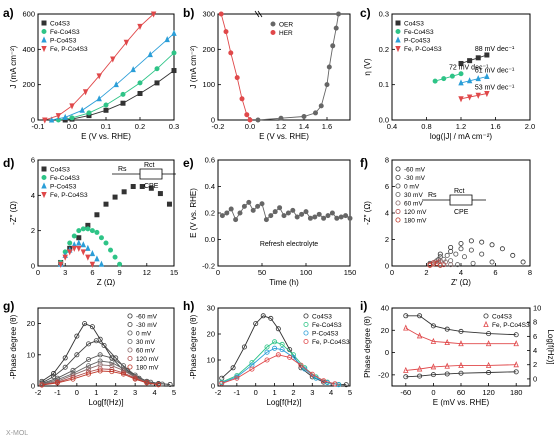  I want to click on y-axis-label: η (V), so click(367, 67).